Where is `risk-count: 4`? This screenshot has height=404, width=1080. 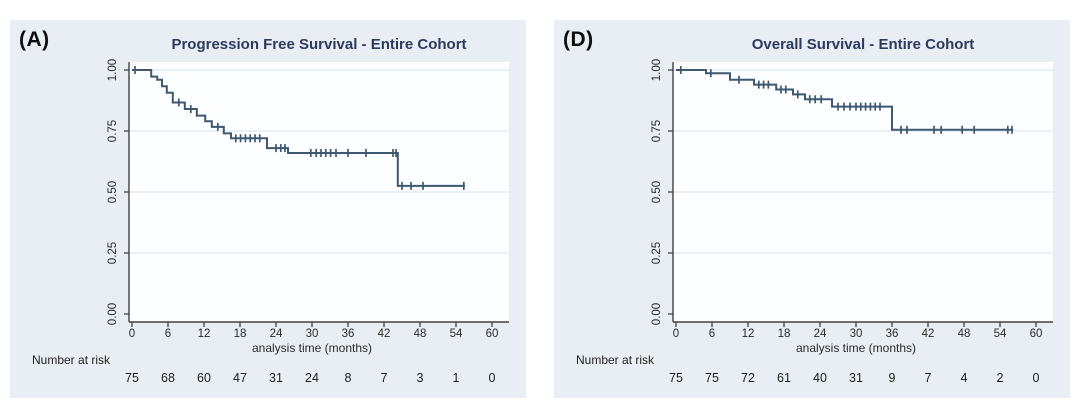 risk-count: 4 is located at coordinates (964, 378).